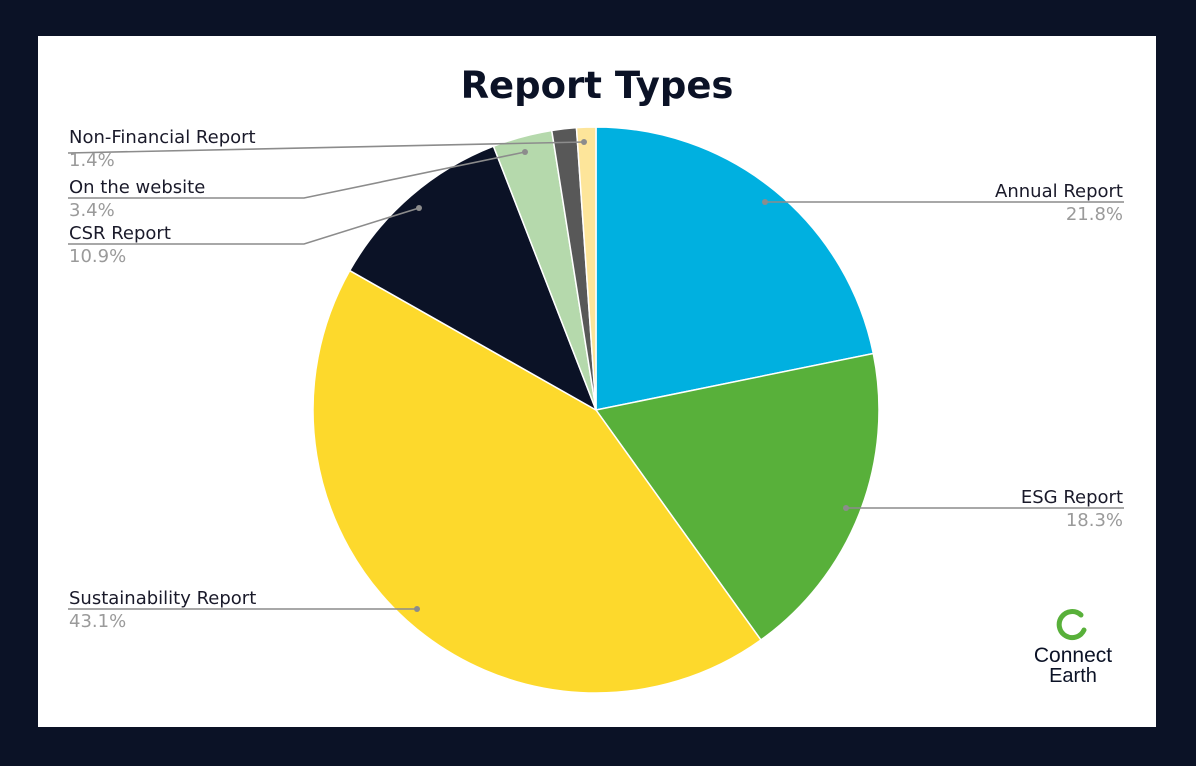  What do you see at coordinates (97, 621) in the screenshot?
I see `slice-value-sustainability-report: 43.1%` at bounding box center [97, 621].